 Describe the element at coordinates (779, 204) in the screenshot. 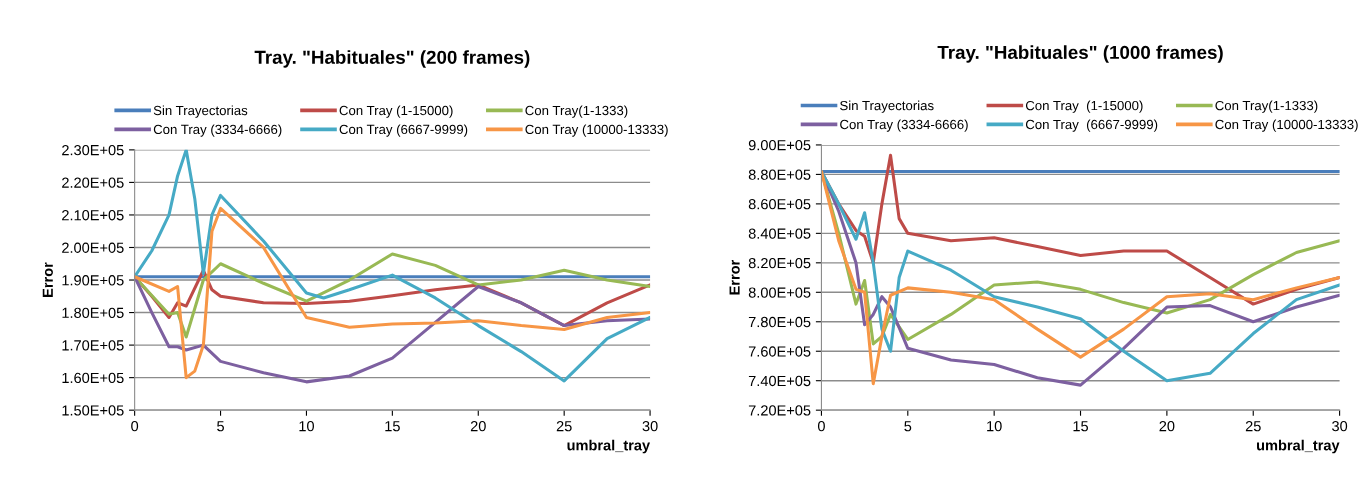

I see `y-tick-label: 8.60E+05` at that location.